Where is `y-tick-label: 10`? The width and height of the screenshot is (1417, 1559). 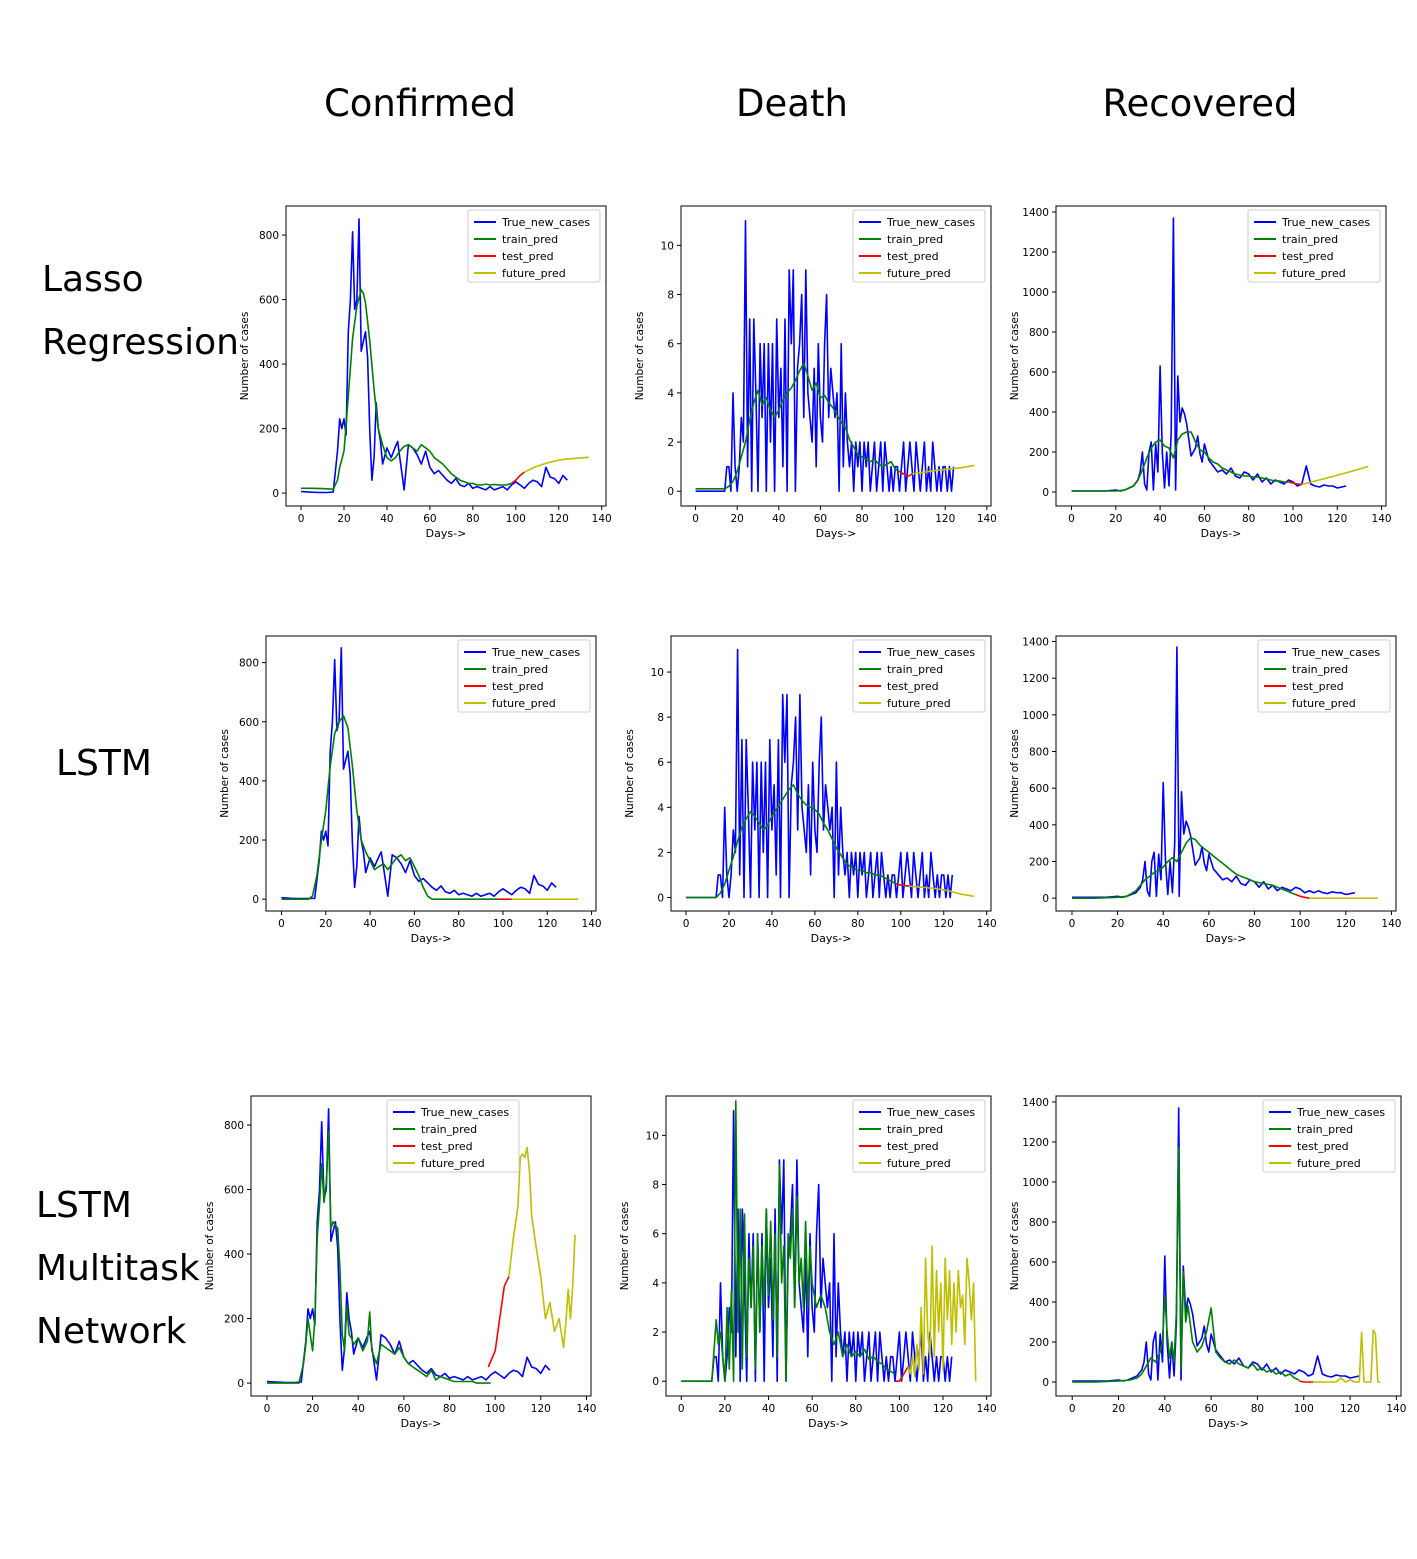
y-tick-label: 10 is located at coordinates (667, 246).